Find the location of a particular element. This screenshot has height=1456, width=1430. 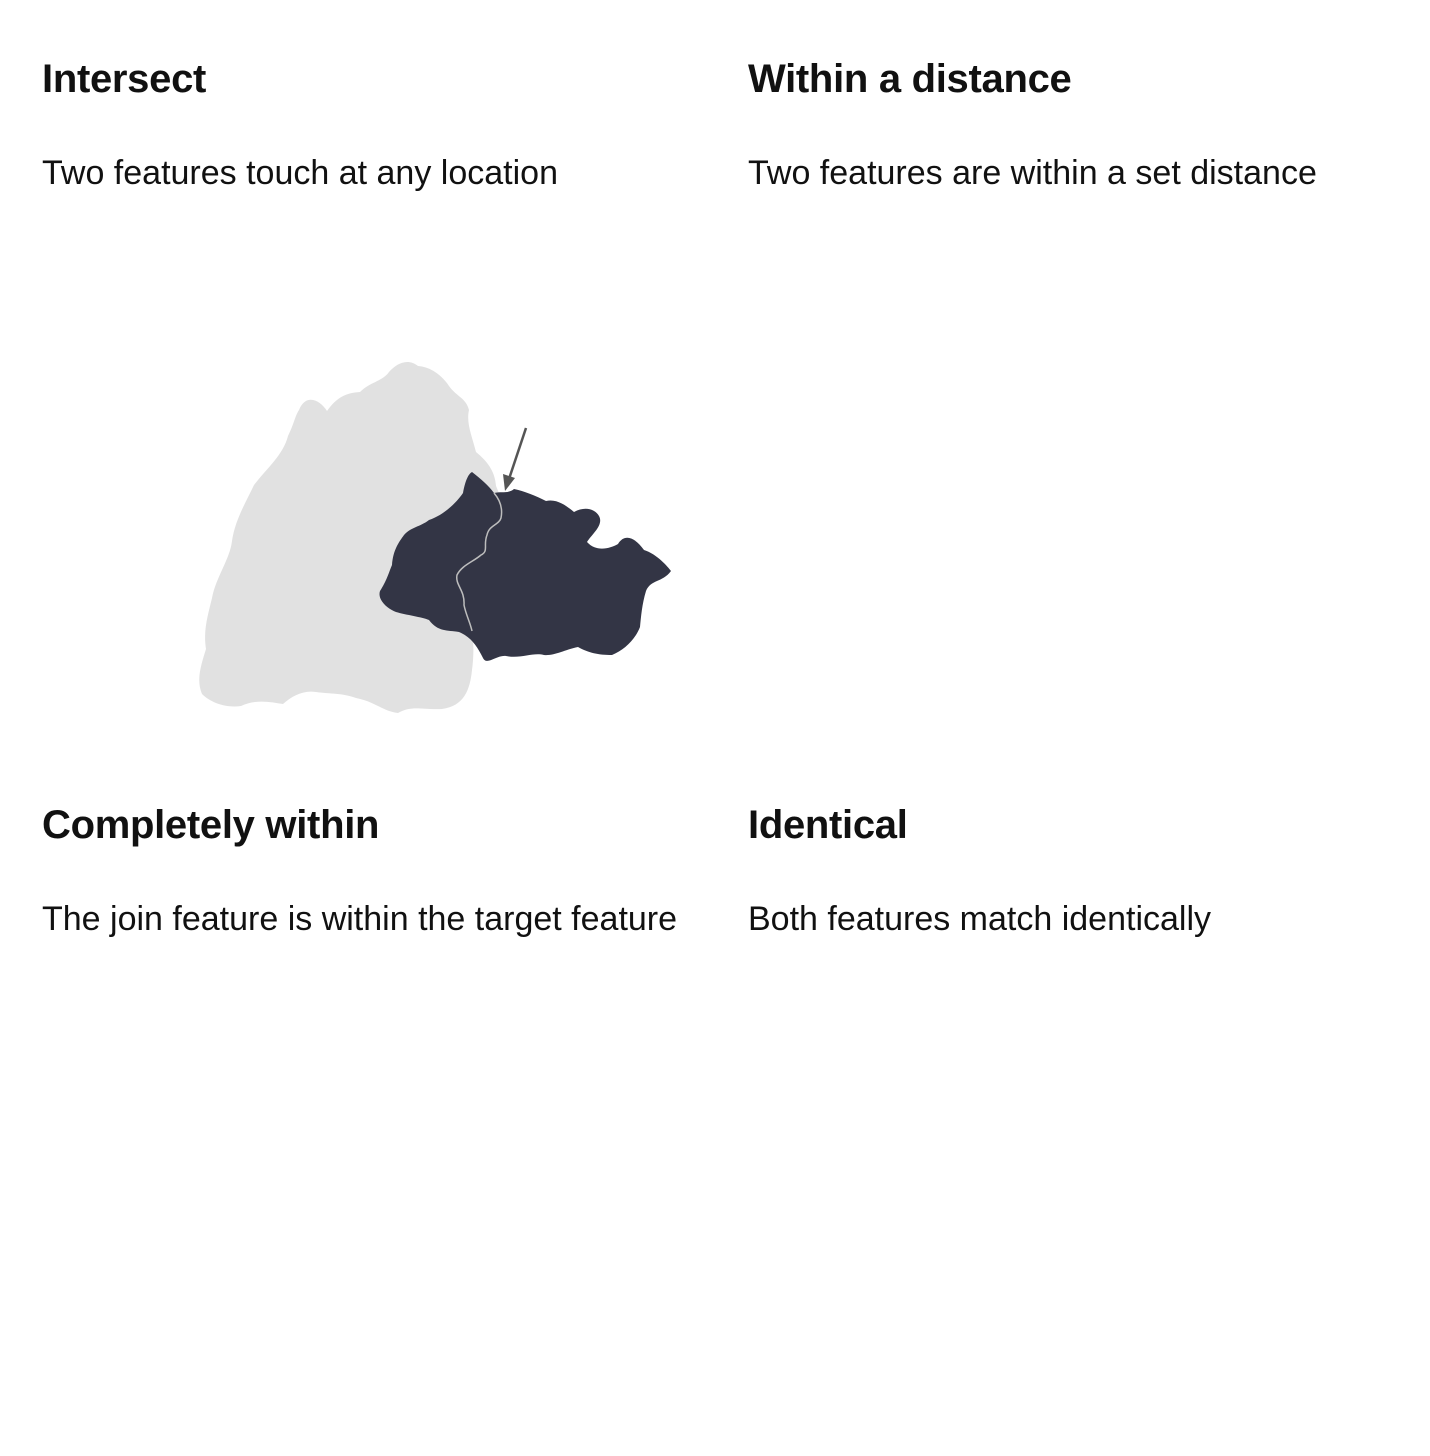

join-feature-shape is located at coordinates (525, 566).